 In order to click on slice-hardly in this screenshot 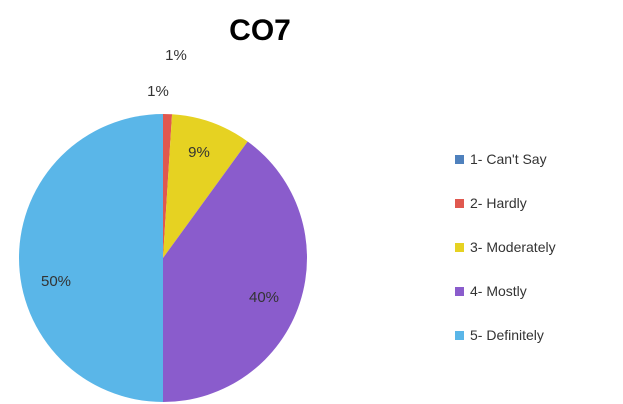, I will do `click(168, 186)`.